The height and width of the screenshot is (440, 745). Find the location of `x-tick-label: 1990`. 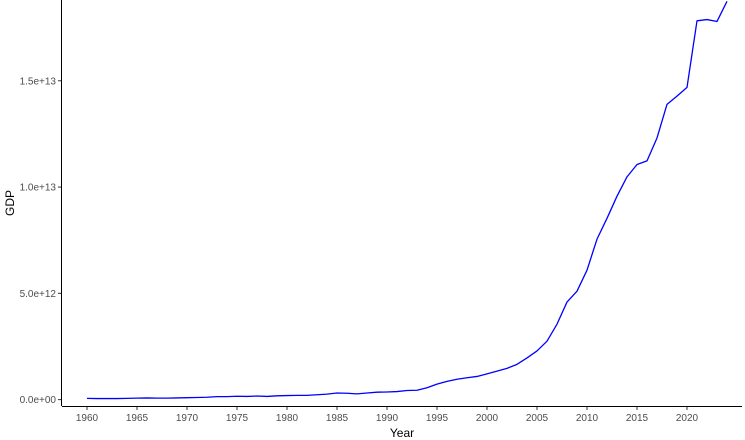

x-tick-label: 1990 is located at coordinates (387, 418).